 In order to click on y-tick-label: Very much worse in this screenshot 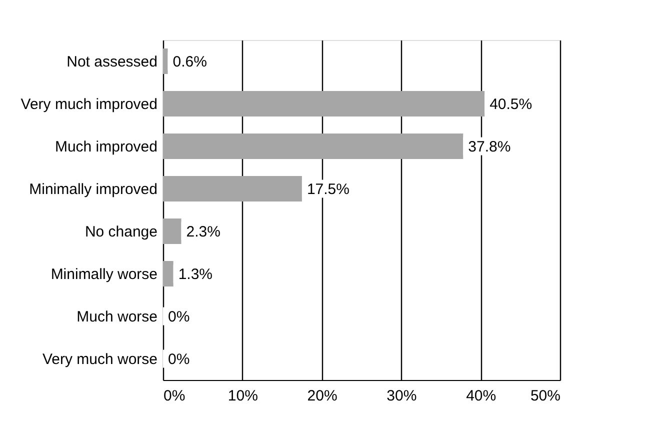, I will do `click(100, 359)`.